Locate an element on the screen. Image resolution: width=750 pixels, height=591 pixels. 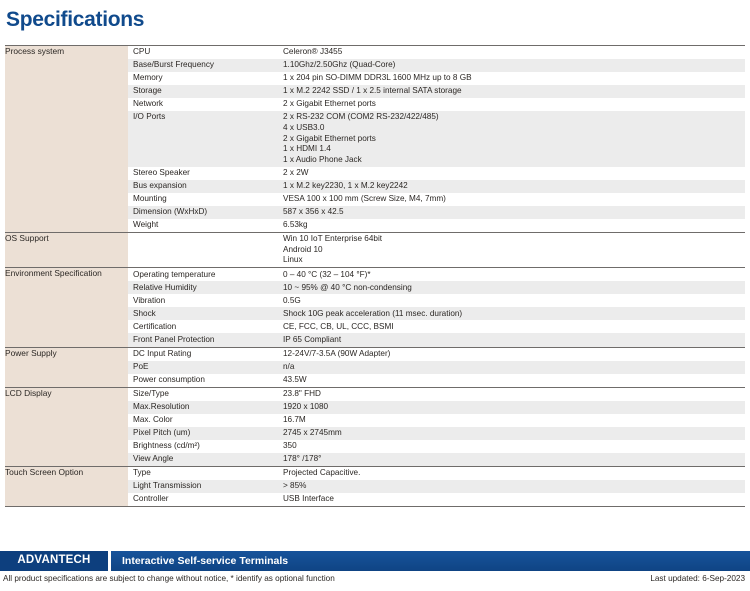
table-row: Front Panel Protection IP 65 Compliant is located at coordinates (436, 340).